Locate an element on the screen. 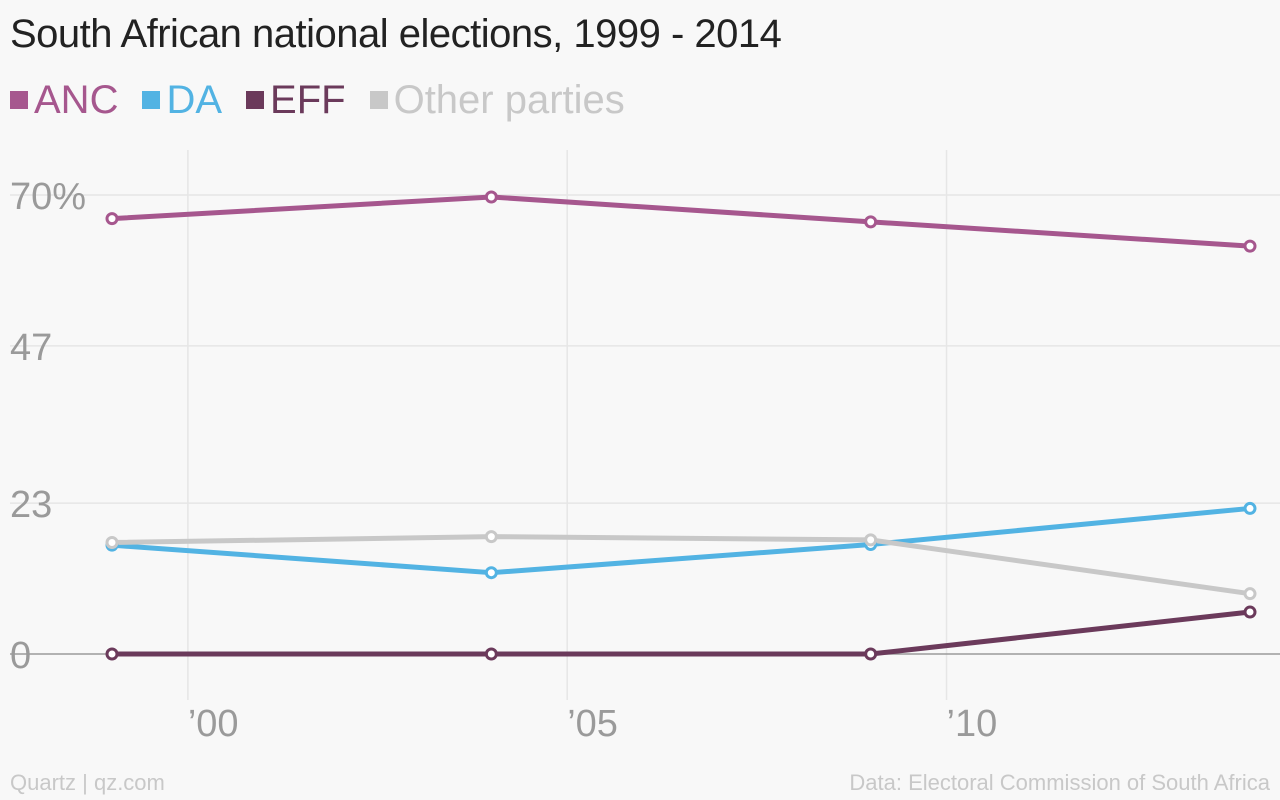 This screenshot has height=800, width=1280. data-point-eff-1999 is located at coordinates (112, 654).